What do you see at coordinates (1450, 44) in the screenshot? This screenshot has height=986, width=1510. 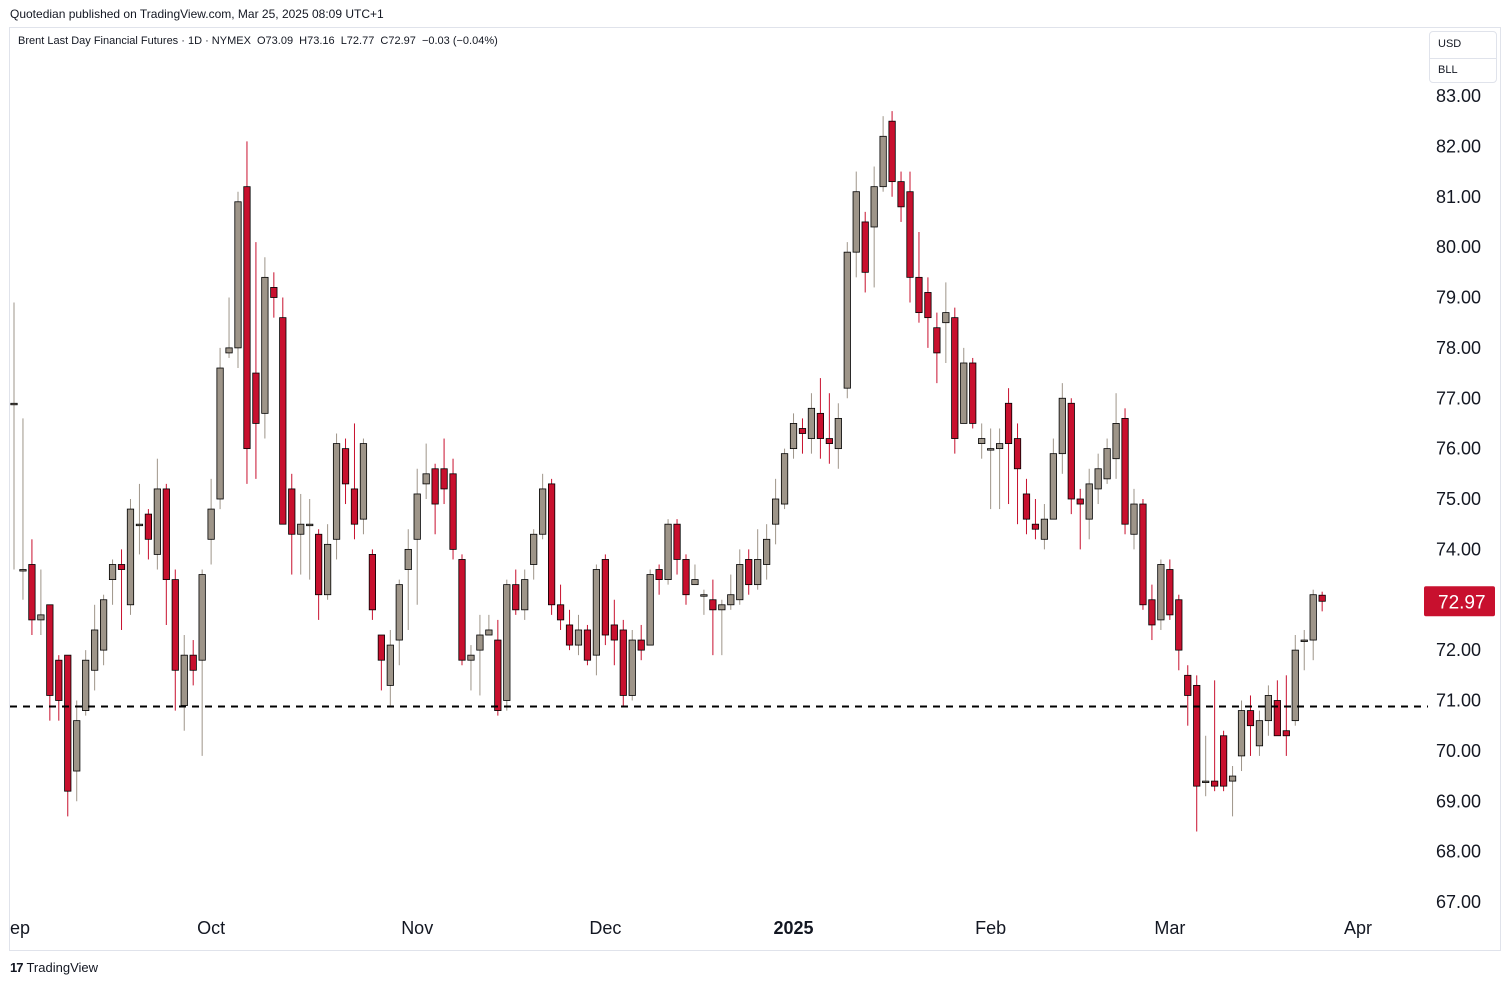 I see `currency-label: USD` at bounding box center [1450, 44].